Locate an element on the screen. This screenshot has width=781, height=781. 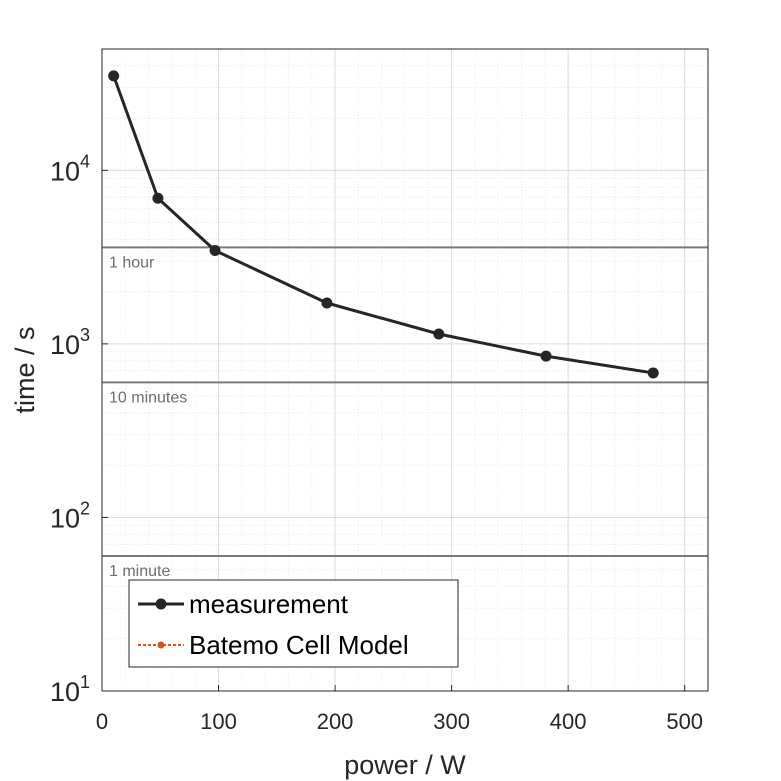
legend: measurement Batemo Cell Model is located at coordinates (293, 623).